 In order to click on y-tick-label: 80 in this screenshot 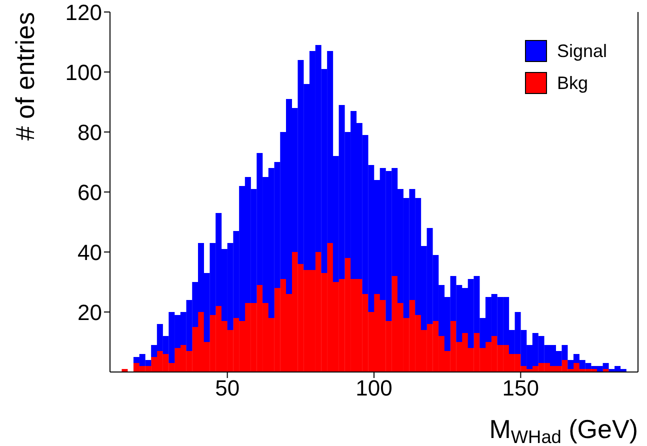, I will do `click(90, 132)`.